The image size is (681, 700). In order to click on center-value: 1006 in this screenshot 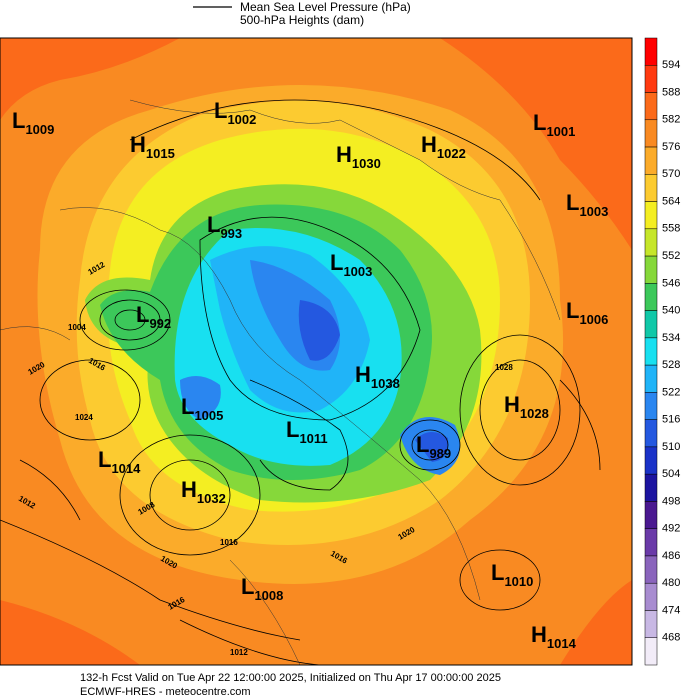, I will do `click(593, 319)`.